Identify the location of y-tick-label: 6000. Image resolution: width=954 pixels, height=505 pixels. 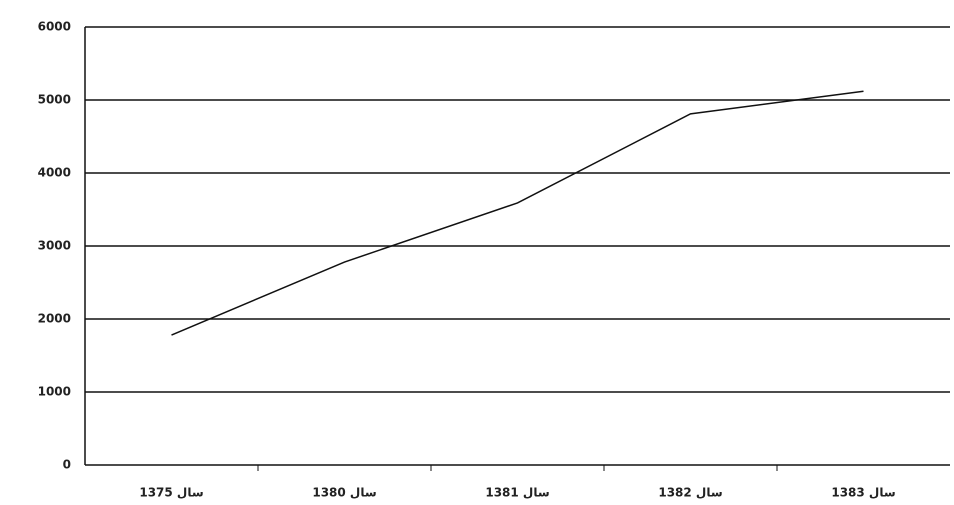
(54, 27).